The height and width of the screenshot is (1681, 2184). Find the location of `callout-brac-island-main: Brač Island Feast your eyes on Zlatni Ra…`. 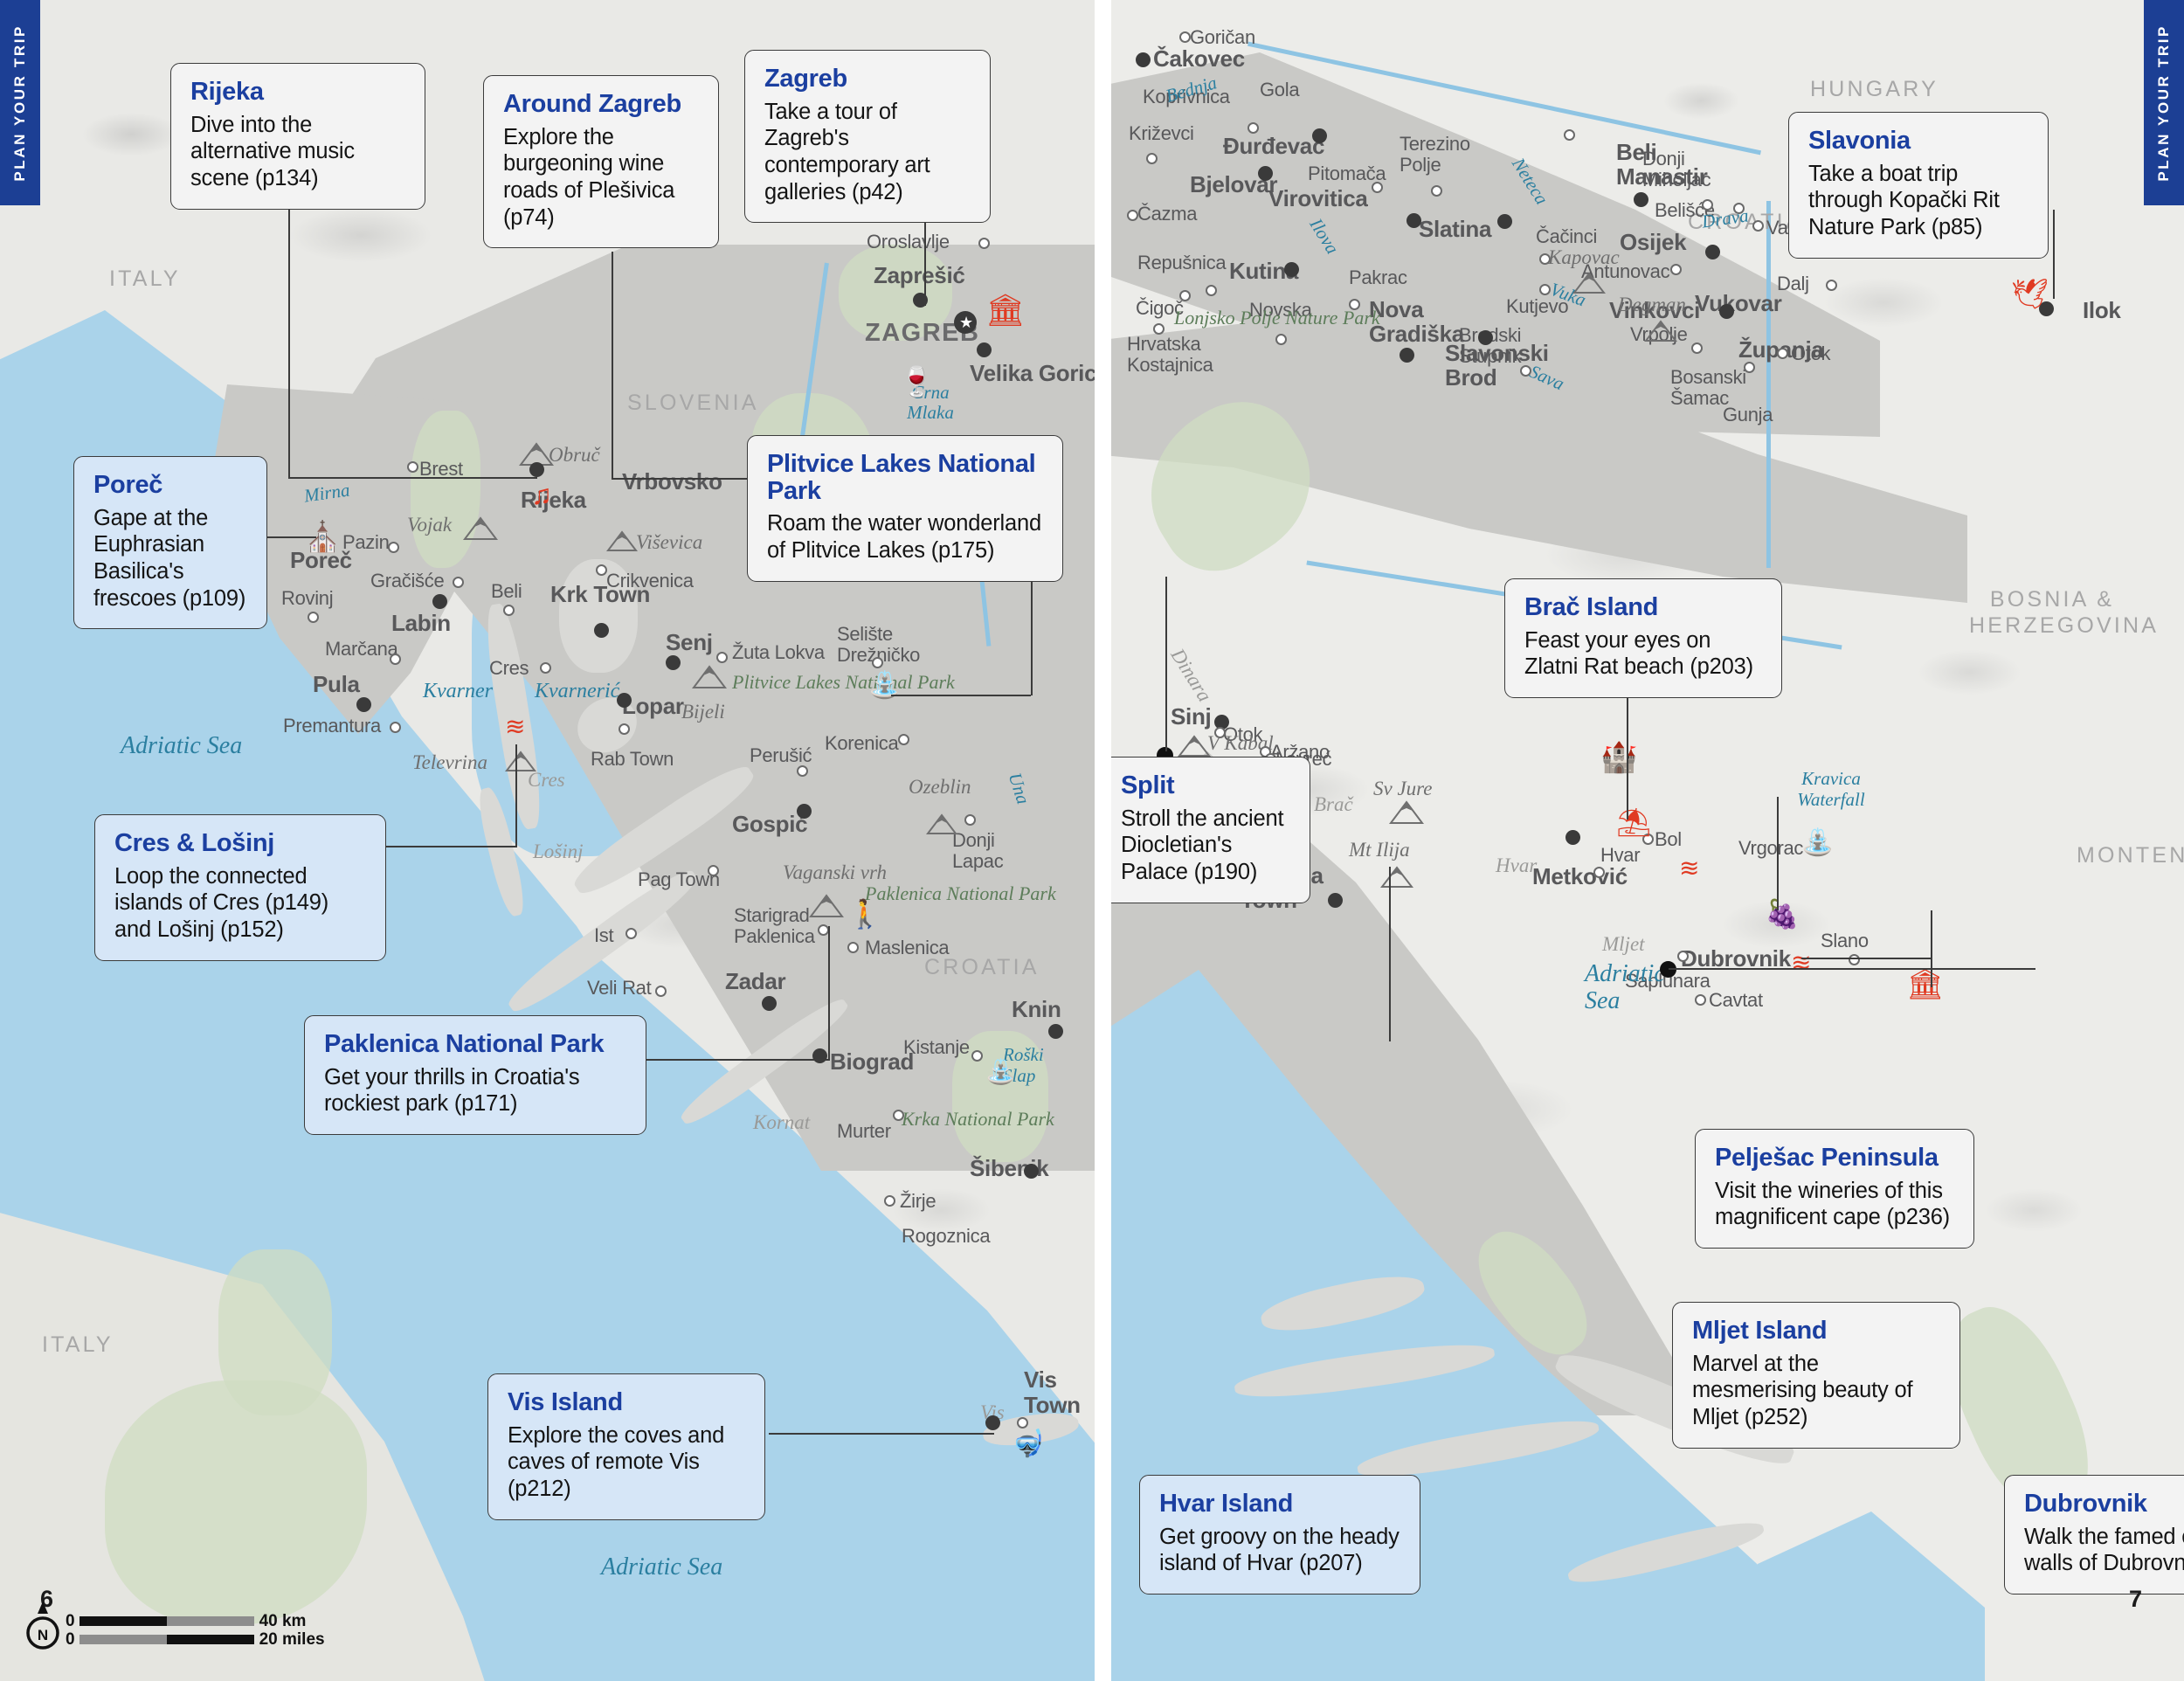

callout-brac-island-main: Brač Island Feast your eyes on Zlatni Ra… is located at coordinates (1643, 638).